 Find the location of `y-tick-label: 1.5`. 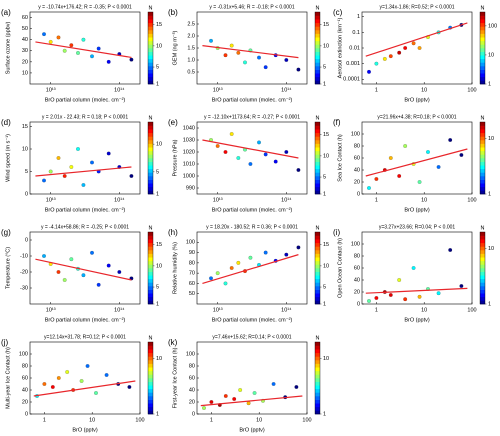

y-tick-label: 1.5 is located at coordinates (191, 48).